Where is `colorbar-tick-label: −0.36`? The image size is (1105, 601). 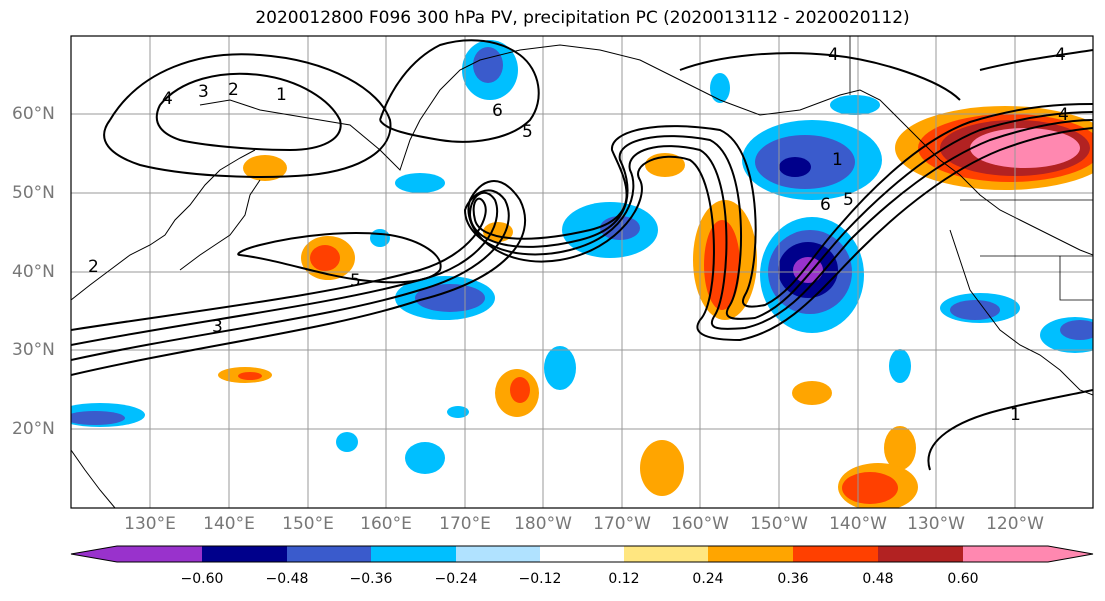
colorbar-tick-label: −0.36 is located at coordinates (371, 579).